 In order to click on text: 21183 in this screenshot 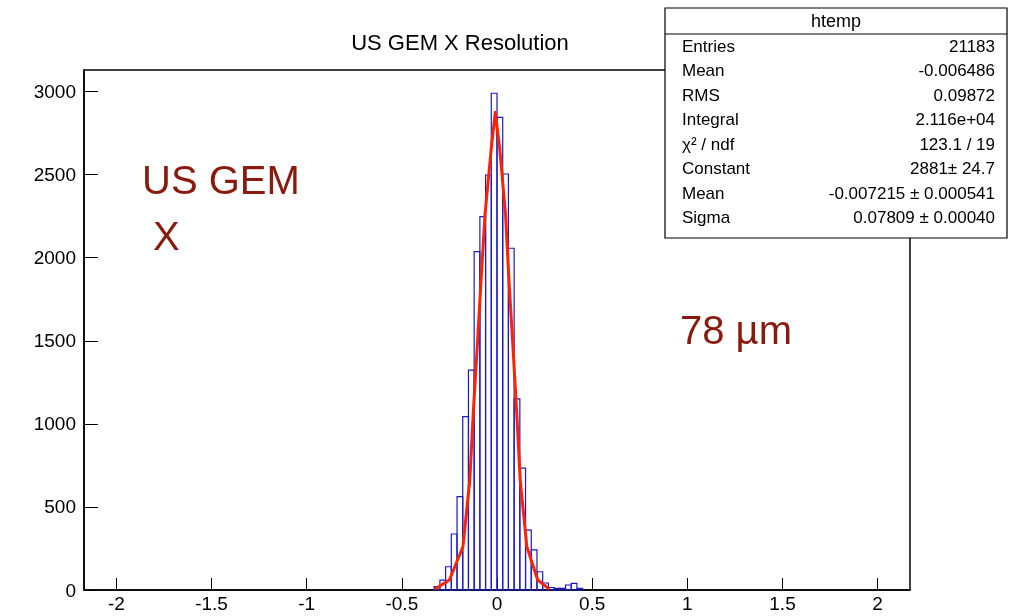, I will do `click(971, 46)`.